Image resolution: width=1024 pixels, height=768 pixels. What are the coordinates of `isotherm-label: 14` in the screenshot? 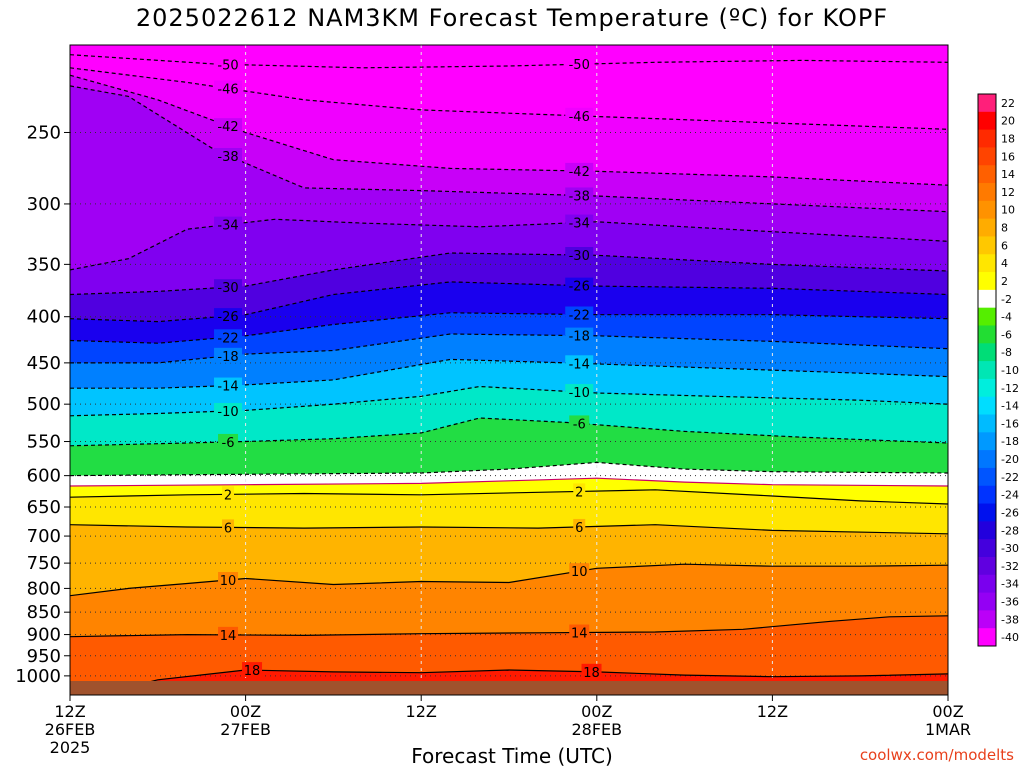 It's located at (579, 634).